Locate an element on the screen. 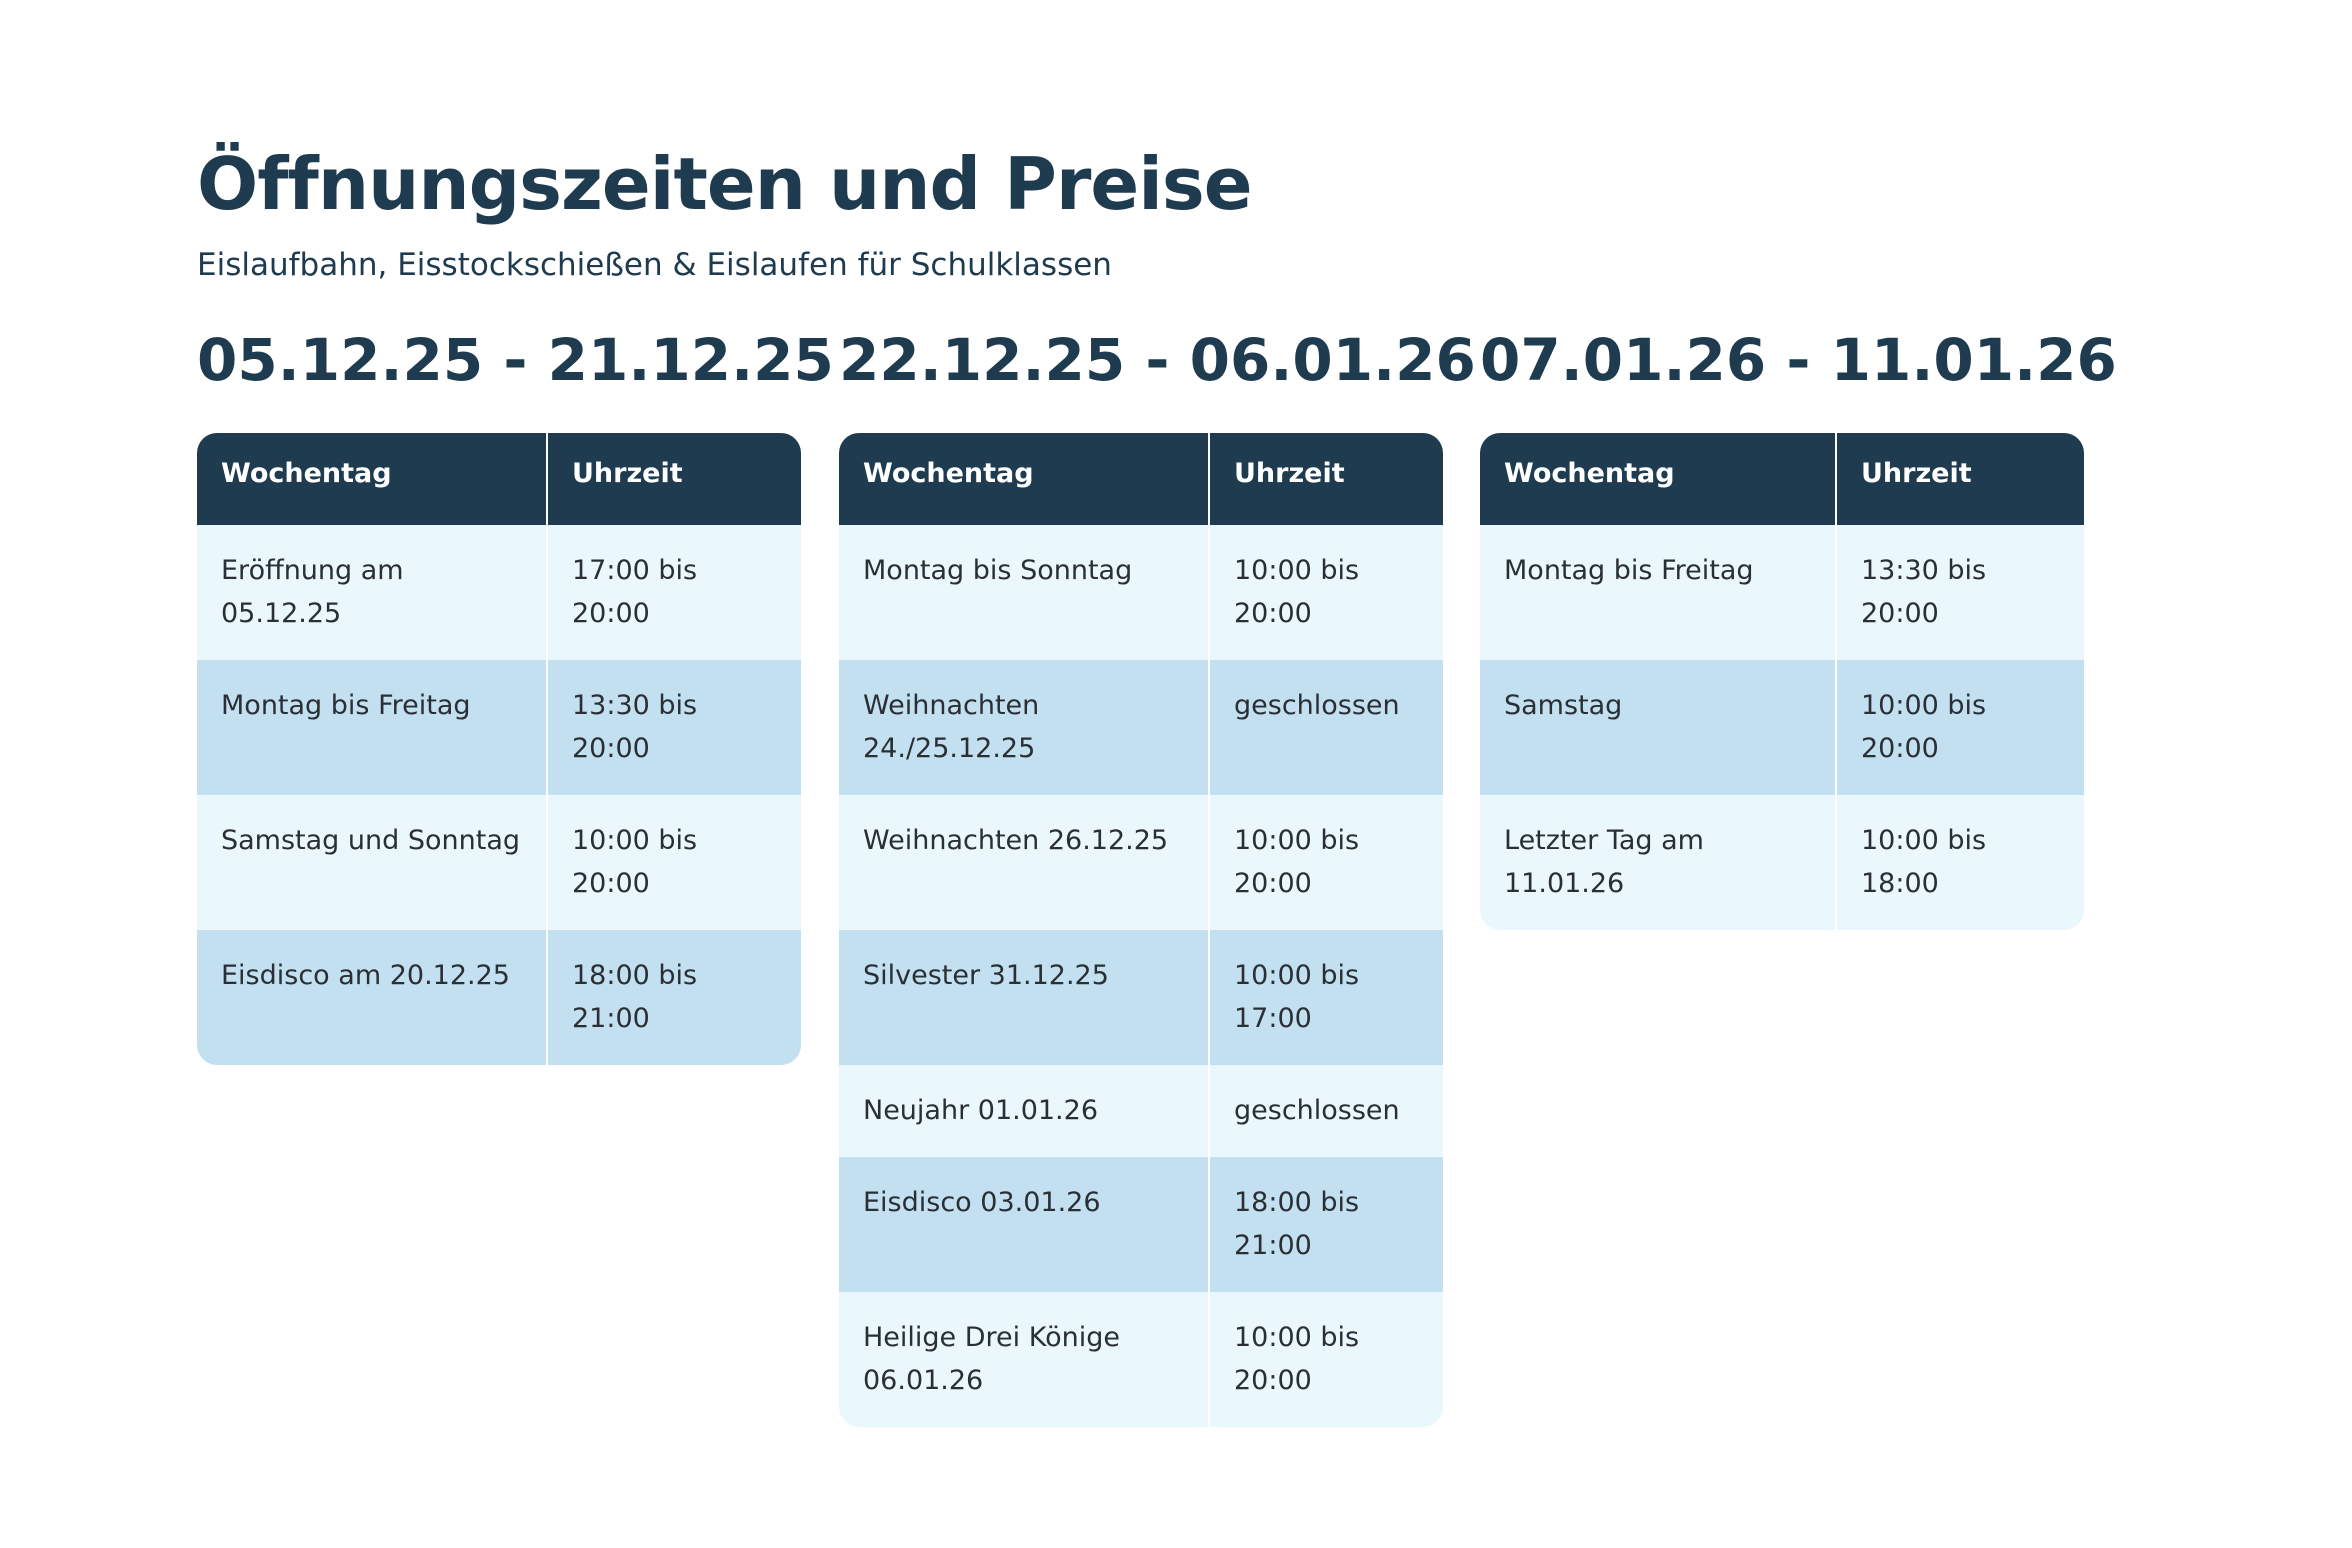 This screenshot has width=2352, height=1548. weekday-cell: Weihnachten 26.12.25 is located at coordinates (1024, 862).